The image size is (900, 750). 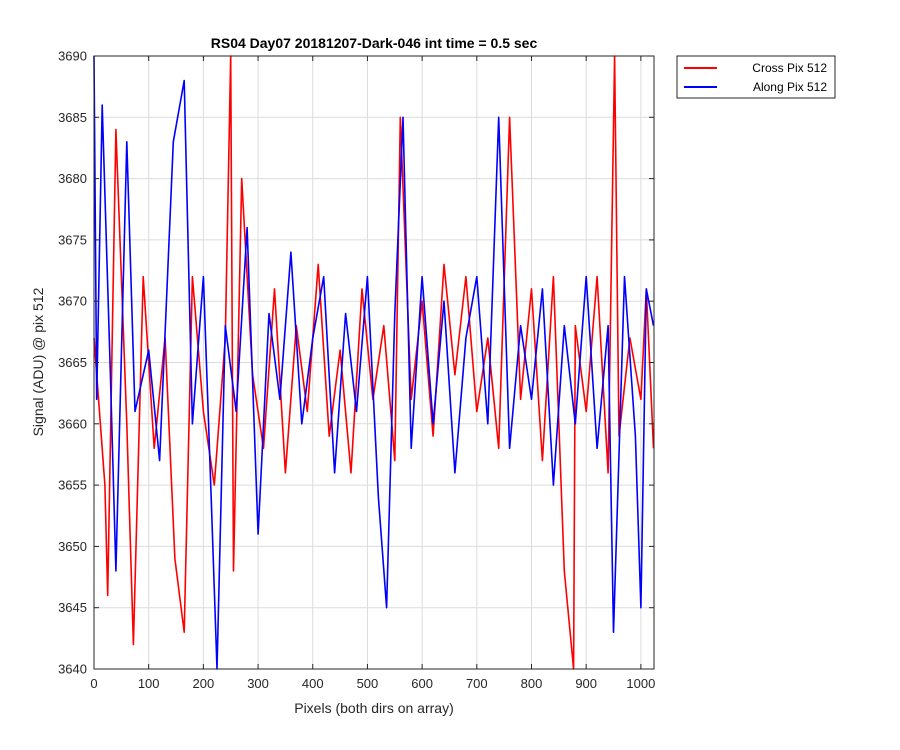 What do you see at coordinates (72, 485) in the screenshot?
I see `y-tick-label: 3655` at bounding box center [72, 485].